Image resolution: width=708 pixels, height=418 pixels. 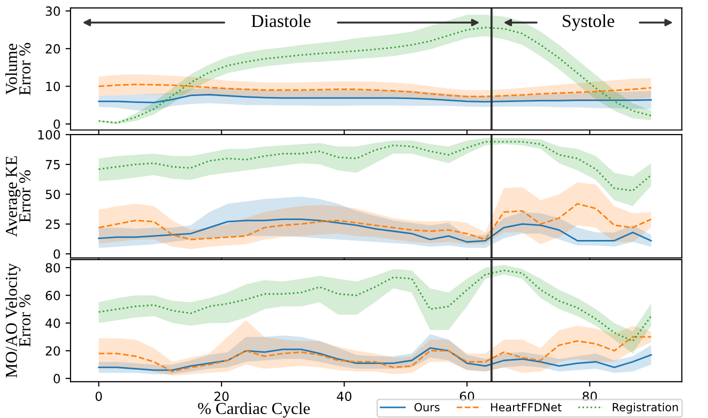 What do you see at coordinates (53, 87) in the screenshot?
I see `y-tick-label: 10` at bounding box center [53, 87].